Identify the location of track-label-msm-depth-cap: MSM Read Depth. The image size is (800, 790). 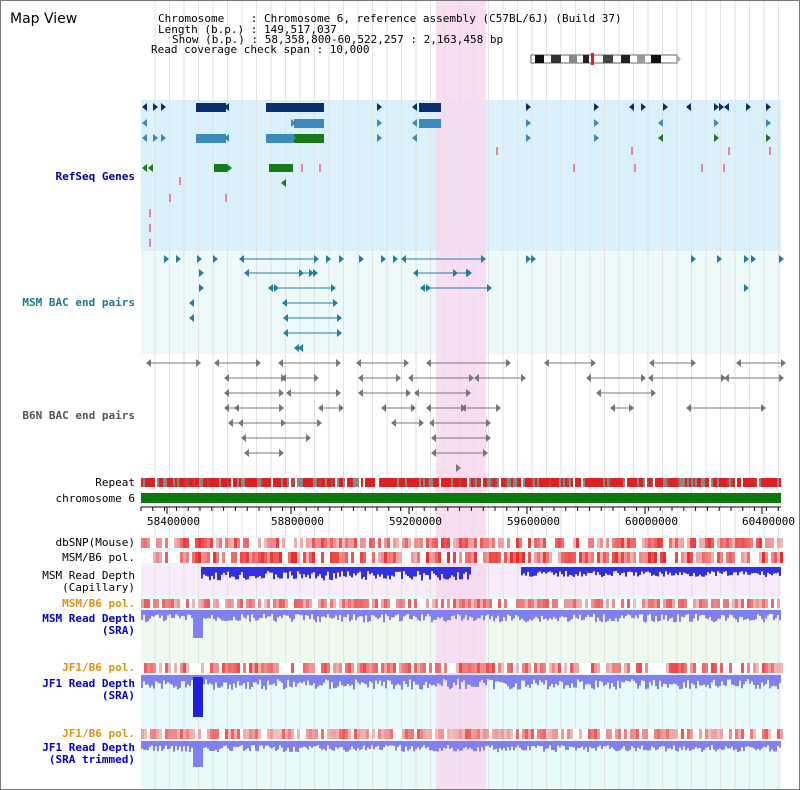
(88, 575).